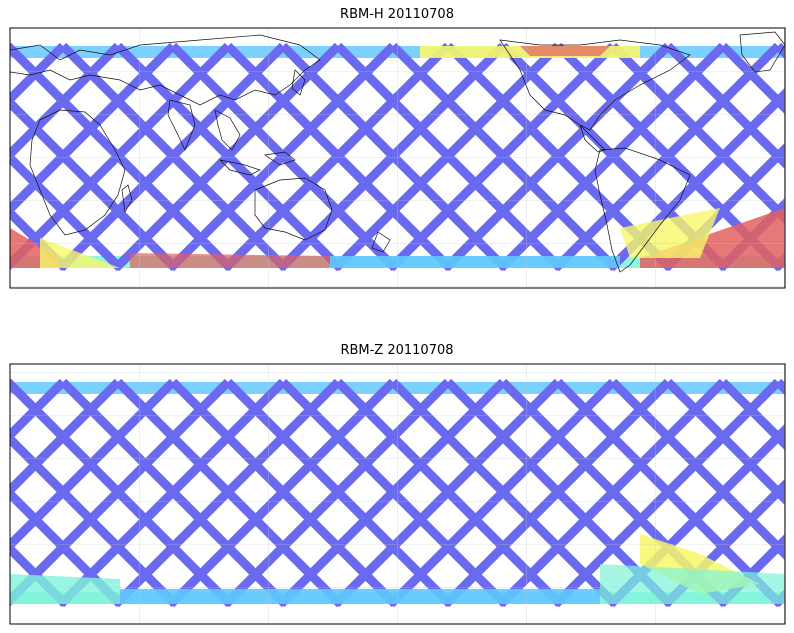 The image size is (794, 633). I want to click on panel-title-rbm-z: RBM-Z 20110708, so click(397, 350).